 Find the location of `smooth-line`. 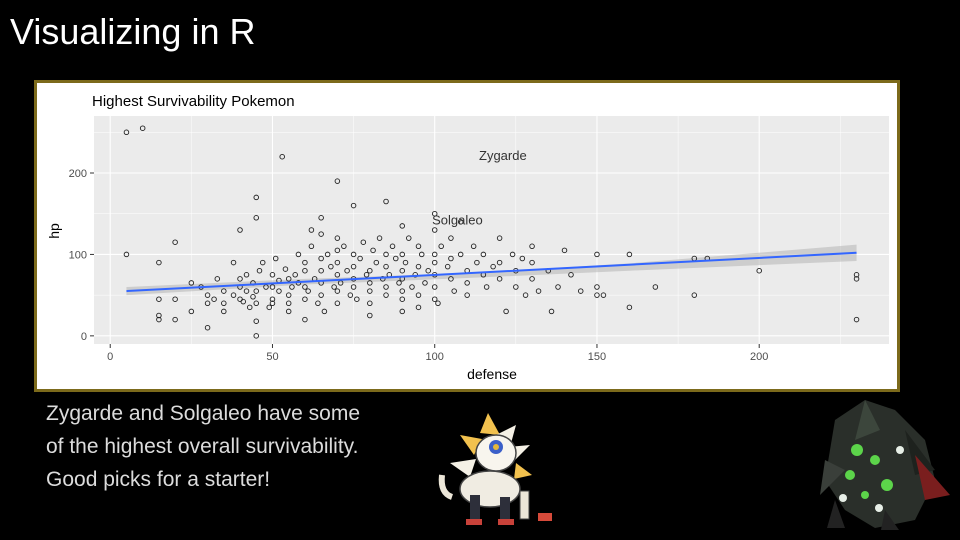

smooth-line is located at coordinates (491, 272).